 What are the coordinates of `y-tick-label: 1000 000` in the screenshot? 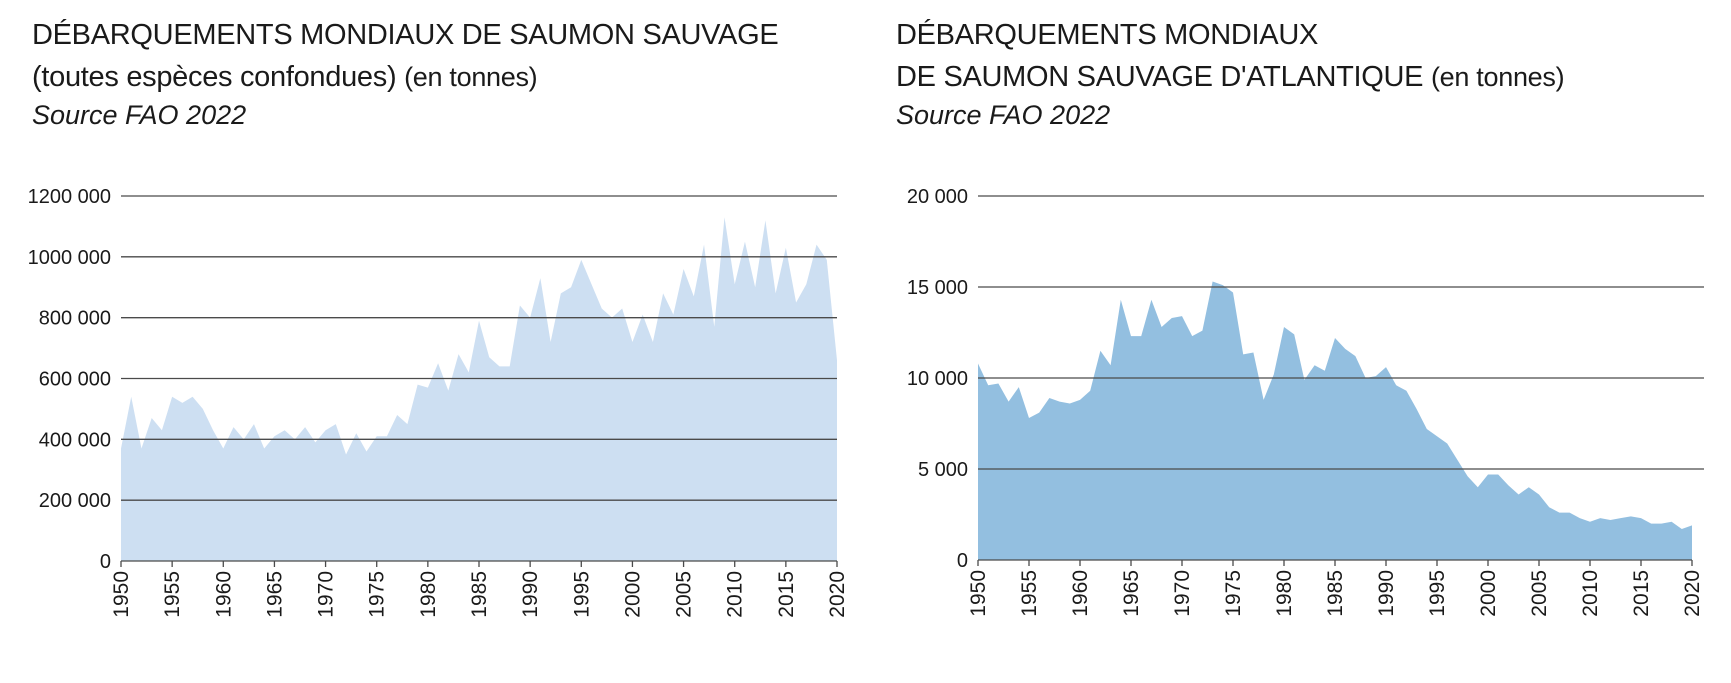 It's located at (69, 258).